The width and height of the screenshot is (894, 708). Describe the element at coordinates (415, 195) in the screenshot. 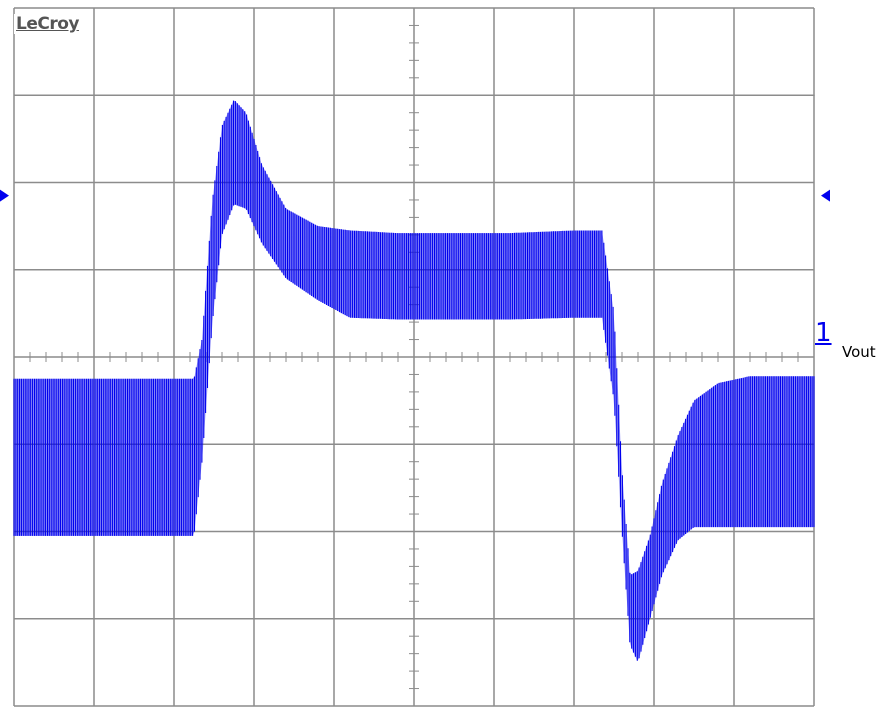

I see `trigger-level-markers` at that location.